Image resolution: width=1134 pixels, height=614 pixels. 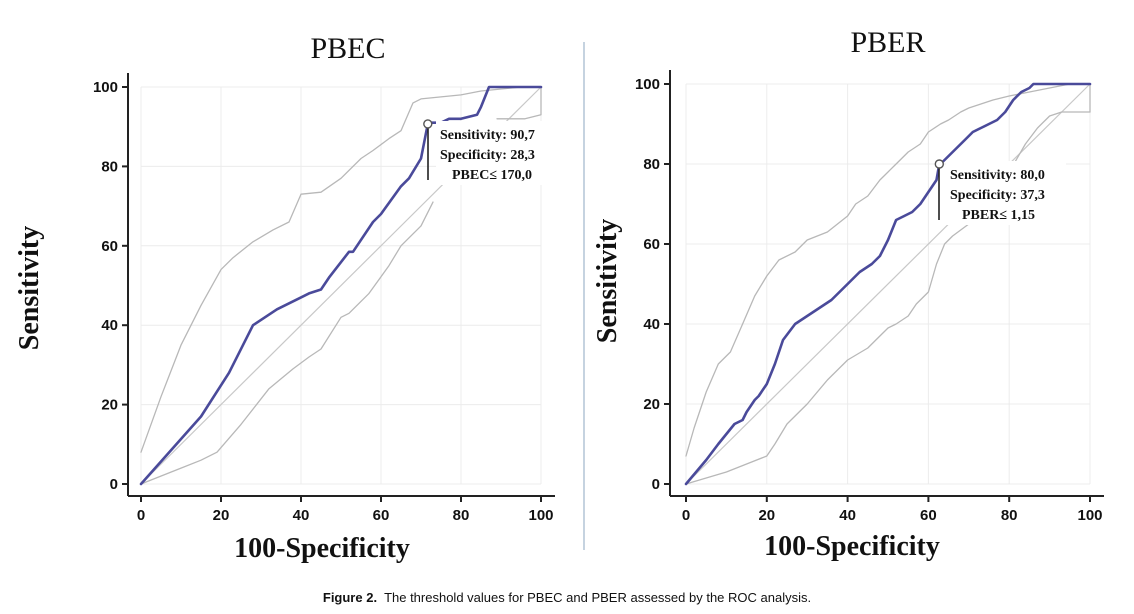 I want to click on annotation-line: PBER≤ 1,15, so click(x=998, y=215).